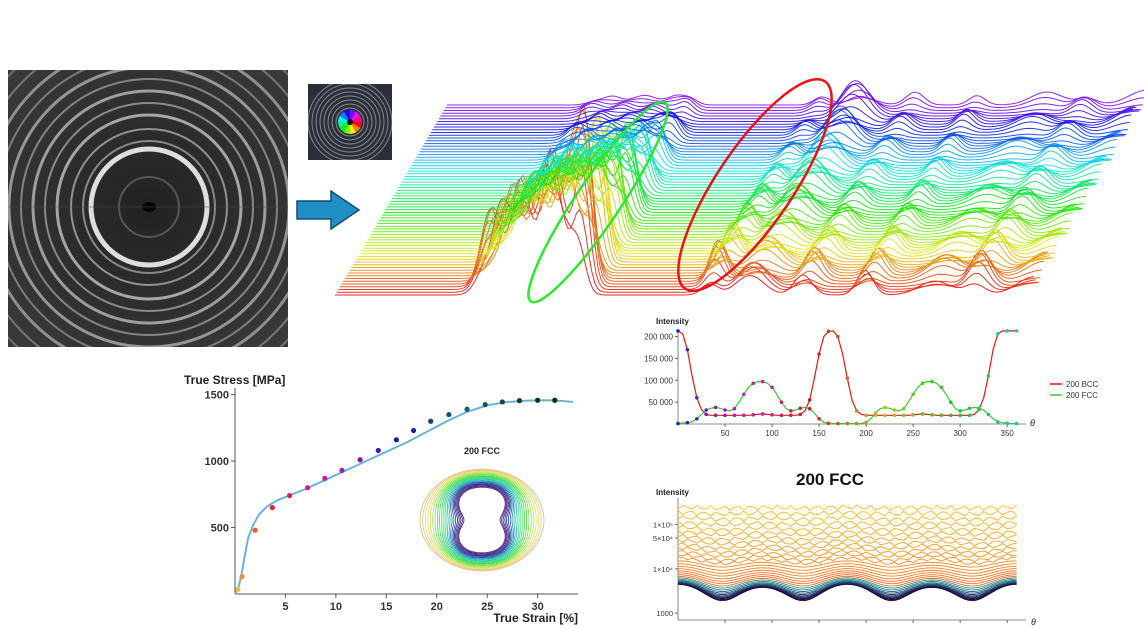 This screenshot has width=1144, height=628. I want to click on series-line, so click(847, 373).